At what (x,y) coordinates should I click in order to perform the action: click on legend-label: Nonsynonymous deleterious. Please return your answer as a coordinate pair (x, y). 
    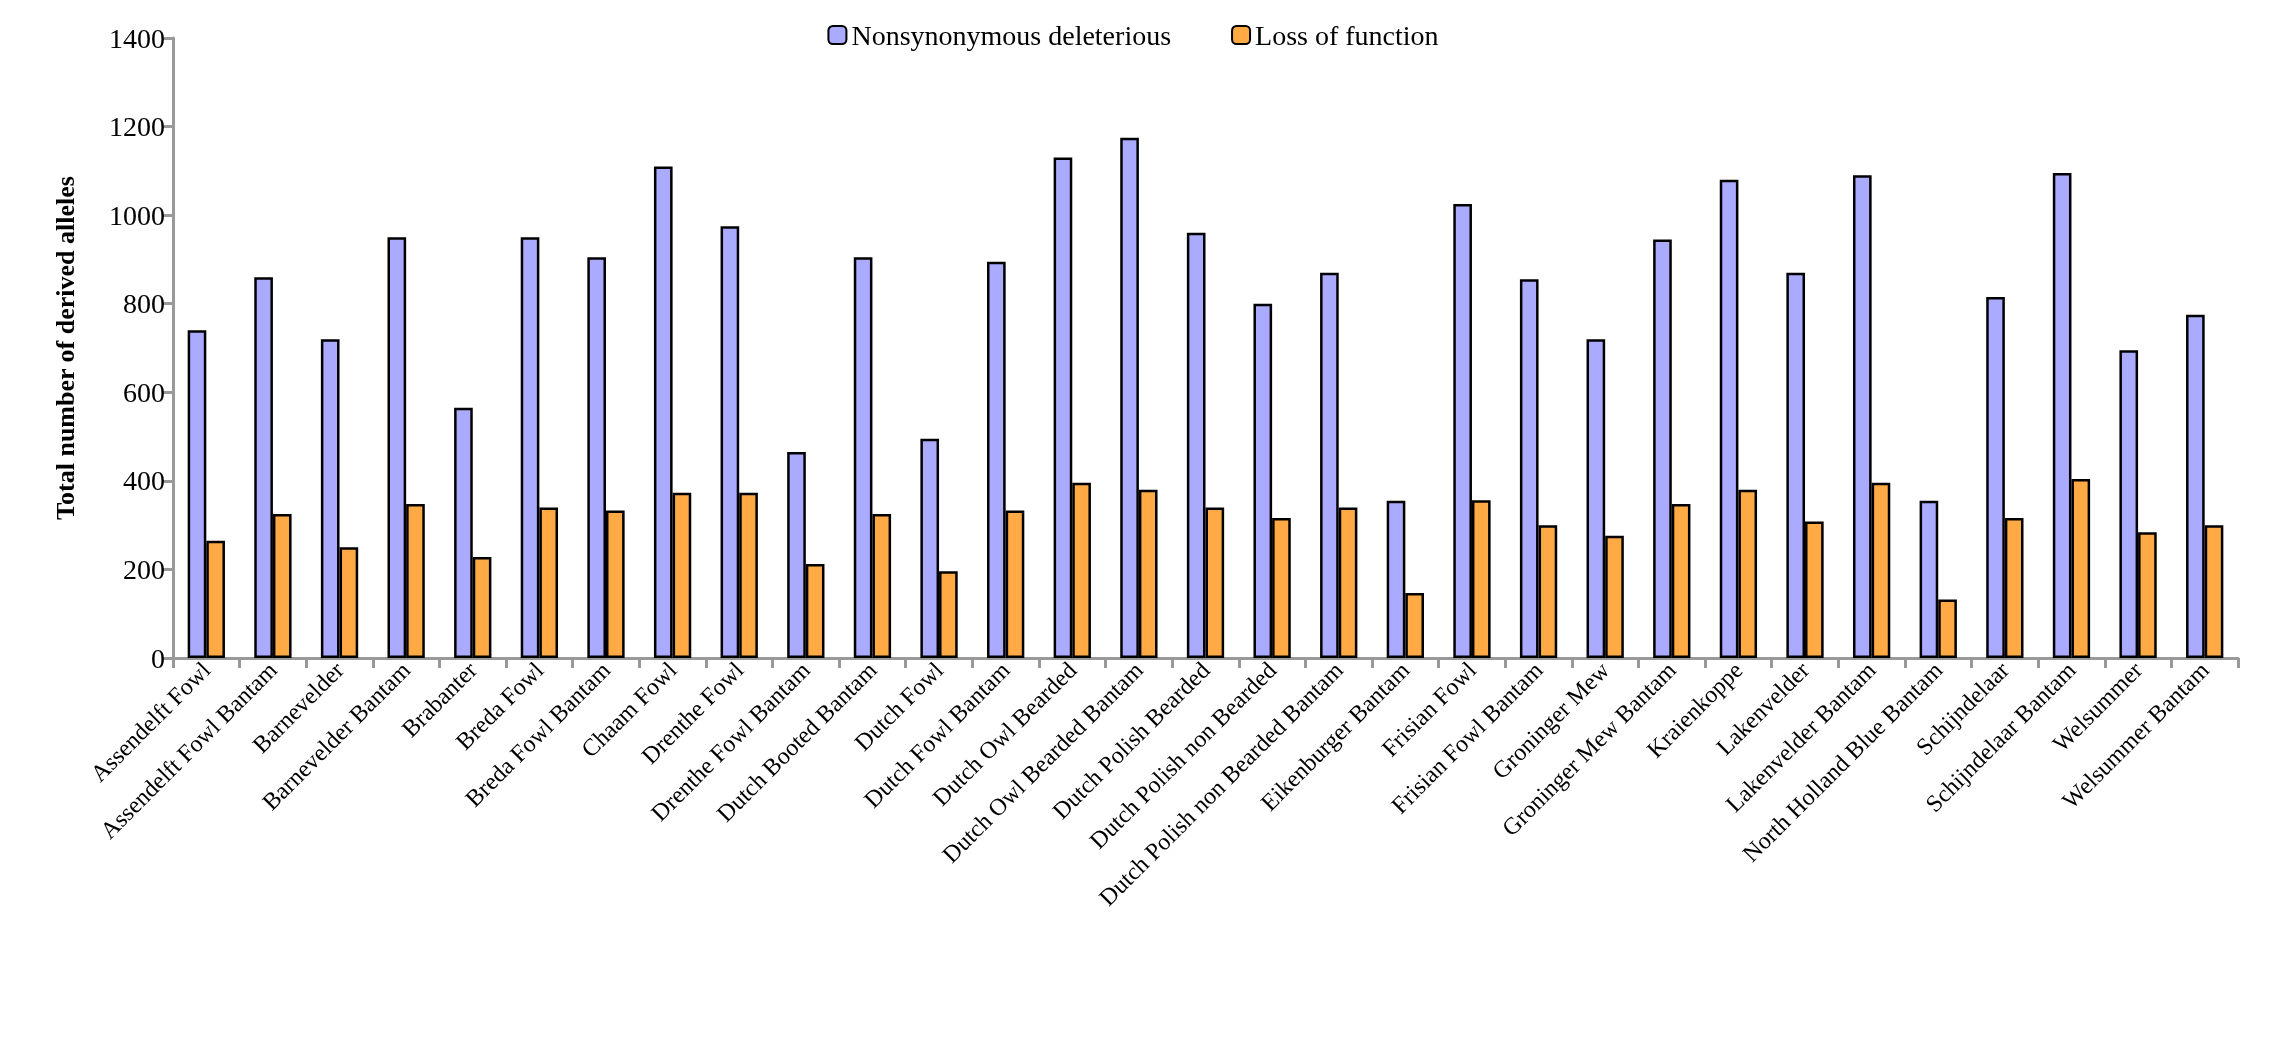
    Looking at the image, I should click on (1011, 35).